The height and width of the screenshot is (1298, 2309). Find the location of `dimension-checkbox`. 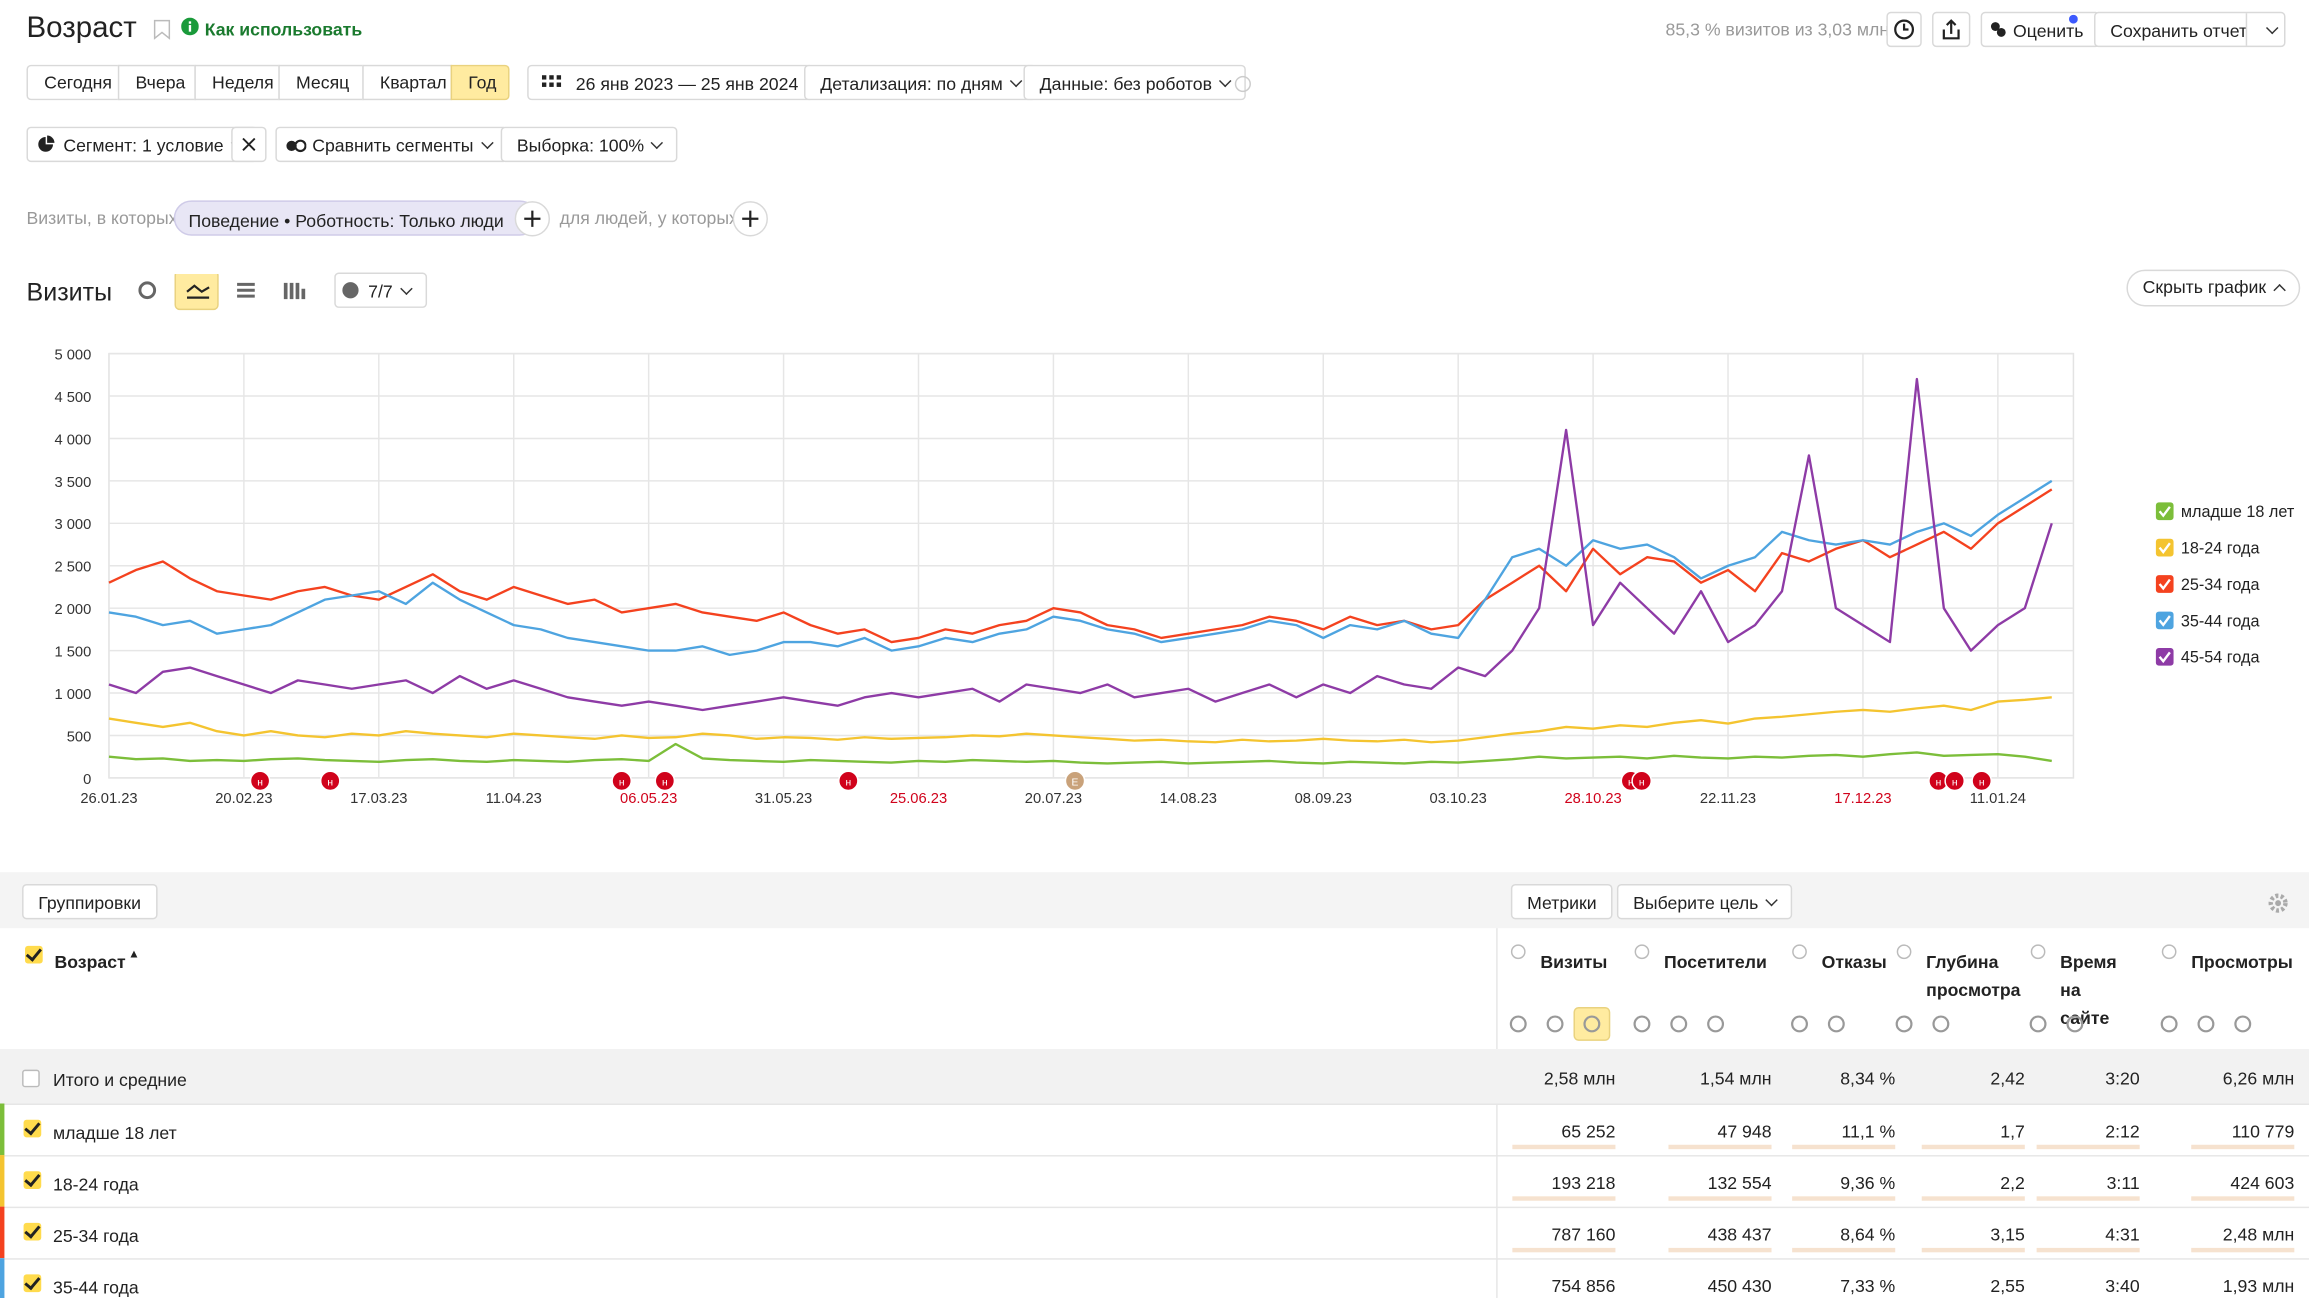

dimension-checkbox is located at coordinates (34, 954).